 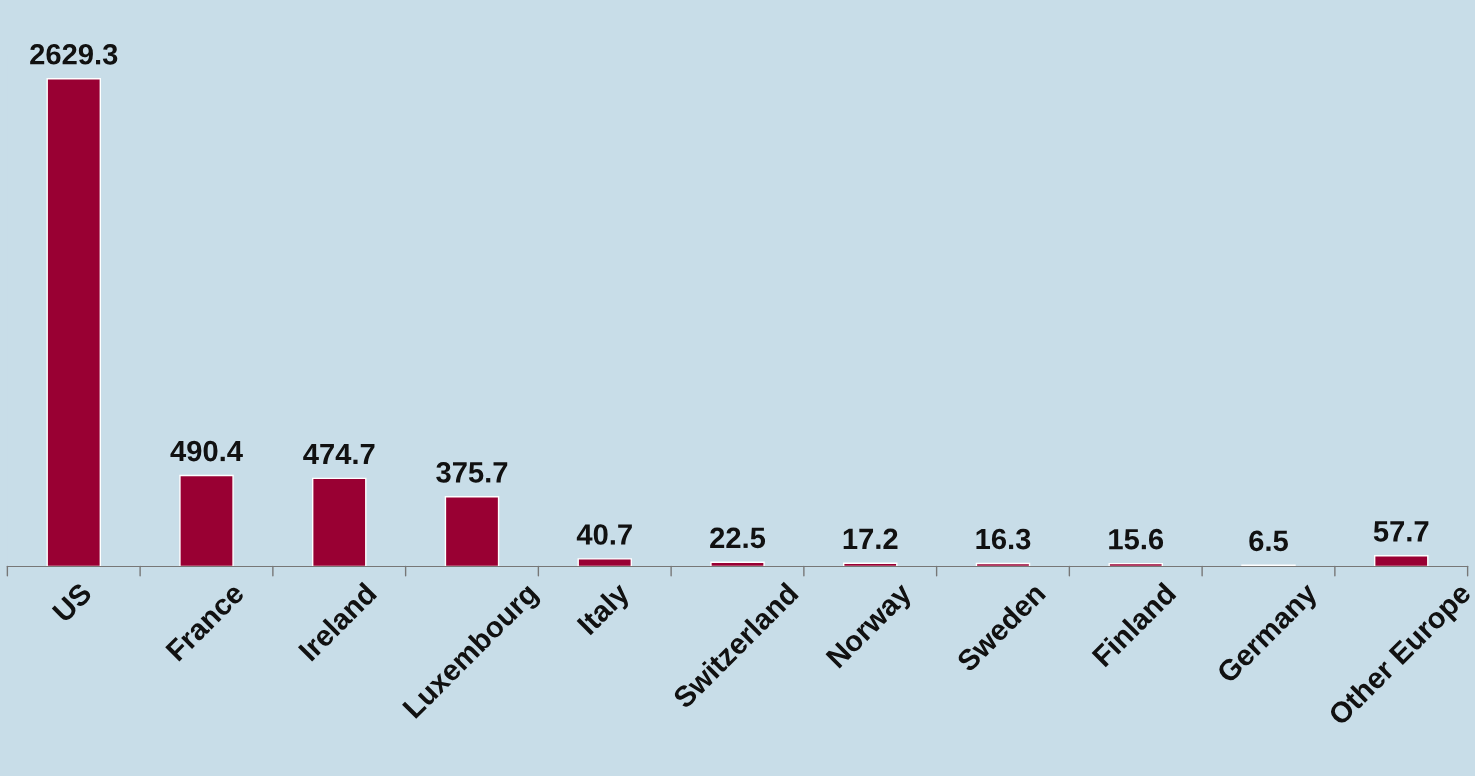 What do you see at coordinates (1003, 539) in the screenshot?
I see `data-label: 16.3` at bounding box center [1003, 539].